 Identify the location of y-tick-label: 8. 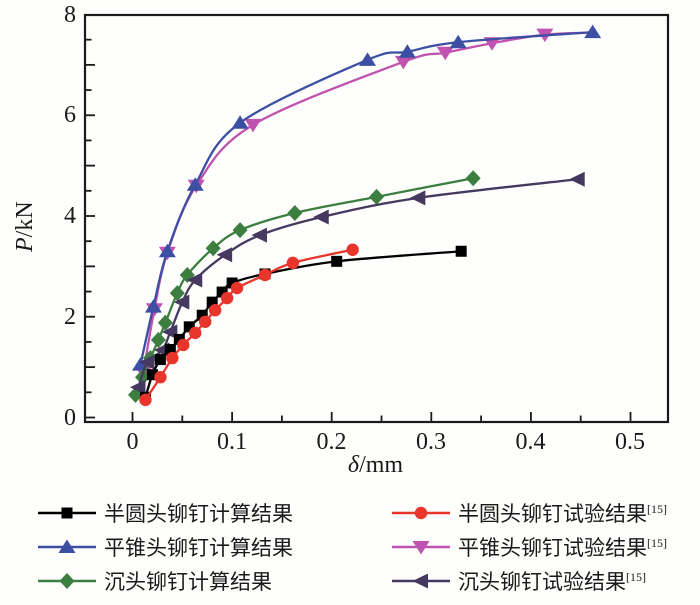
(70, 14).